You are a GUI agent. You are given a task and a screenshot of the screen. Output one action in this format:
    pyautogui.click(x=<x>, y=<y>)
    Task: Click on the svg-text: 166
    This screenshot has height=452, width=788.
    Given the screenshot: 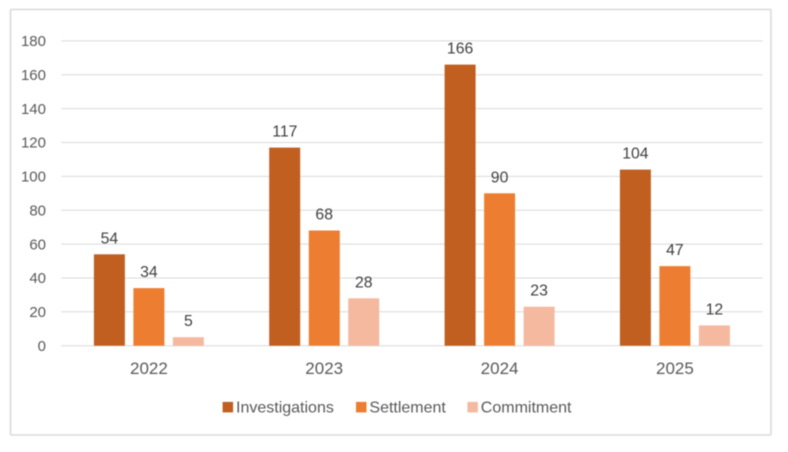 What is the action you would take?
    pyautogui.click(x=460, y=49)
    